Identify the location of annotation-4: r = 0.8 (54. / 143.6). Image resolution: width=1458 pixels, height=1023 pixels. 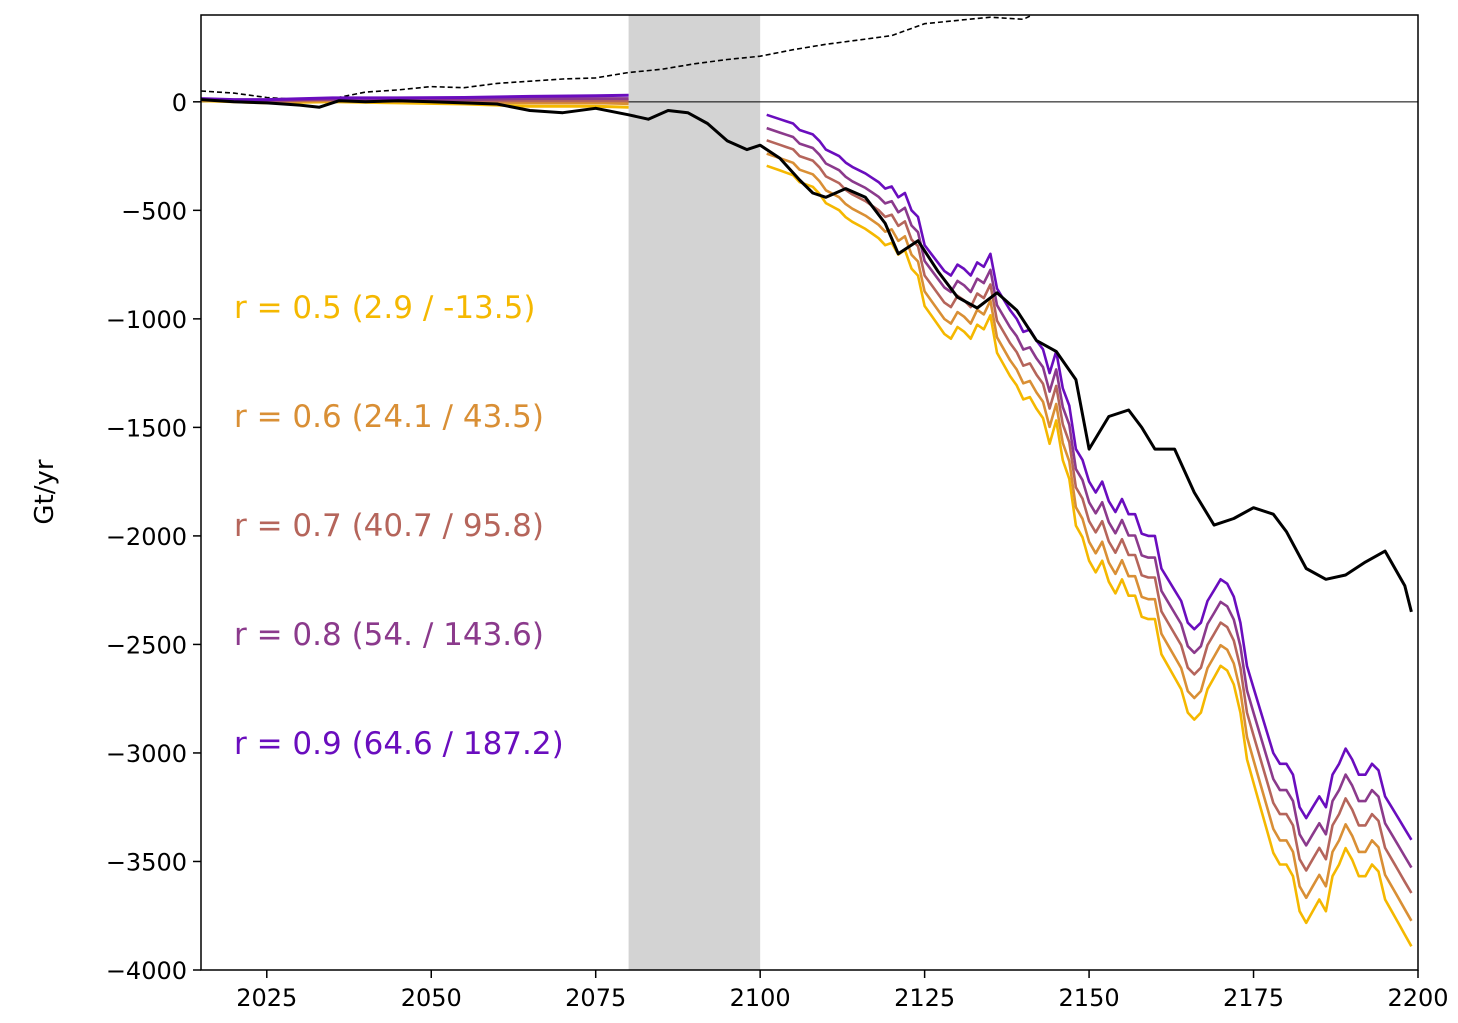
(389, 635).